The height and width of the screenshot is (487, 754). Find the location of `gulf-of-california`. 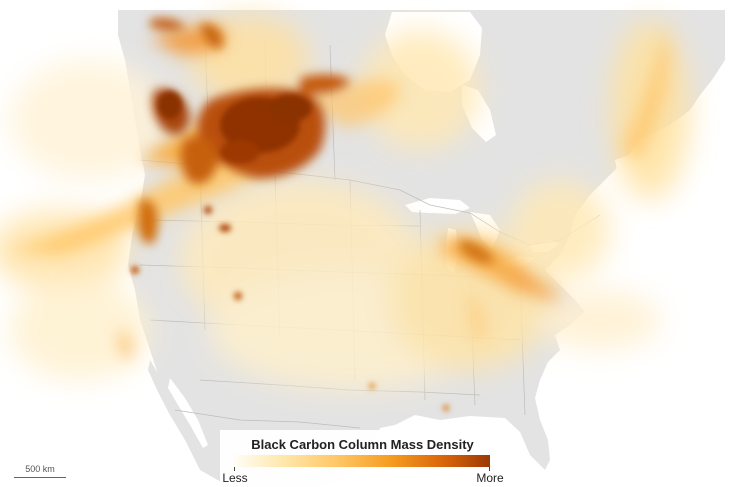

gulf-of-california is located at coordinates (188, 413).